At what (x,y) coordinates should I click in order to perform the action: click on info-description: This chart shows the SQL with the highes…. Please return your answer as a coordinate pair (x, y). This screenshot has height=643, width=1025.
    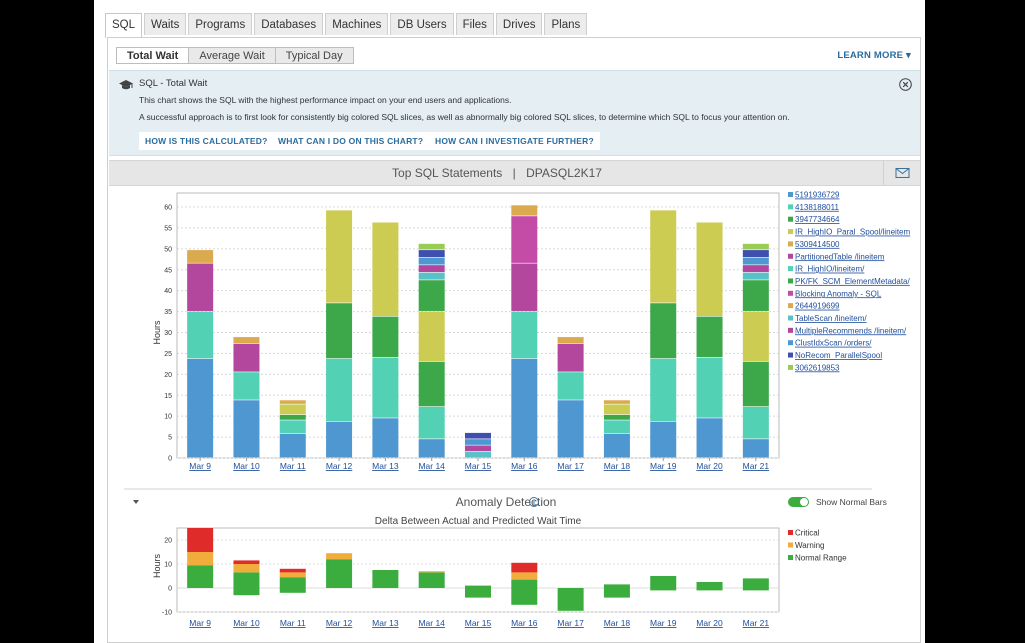
    Looking at the image, I should click on (325, 100).